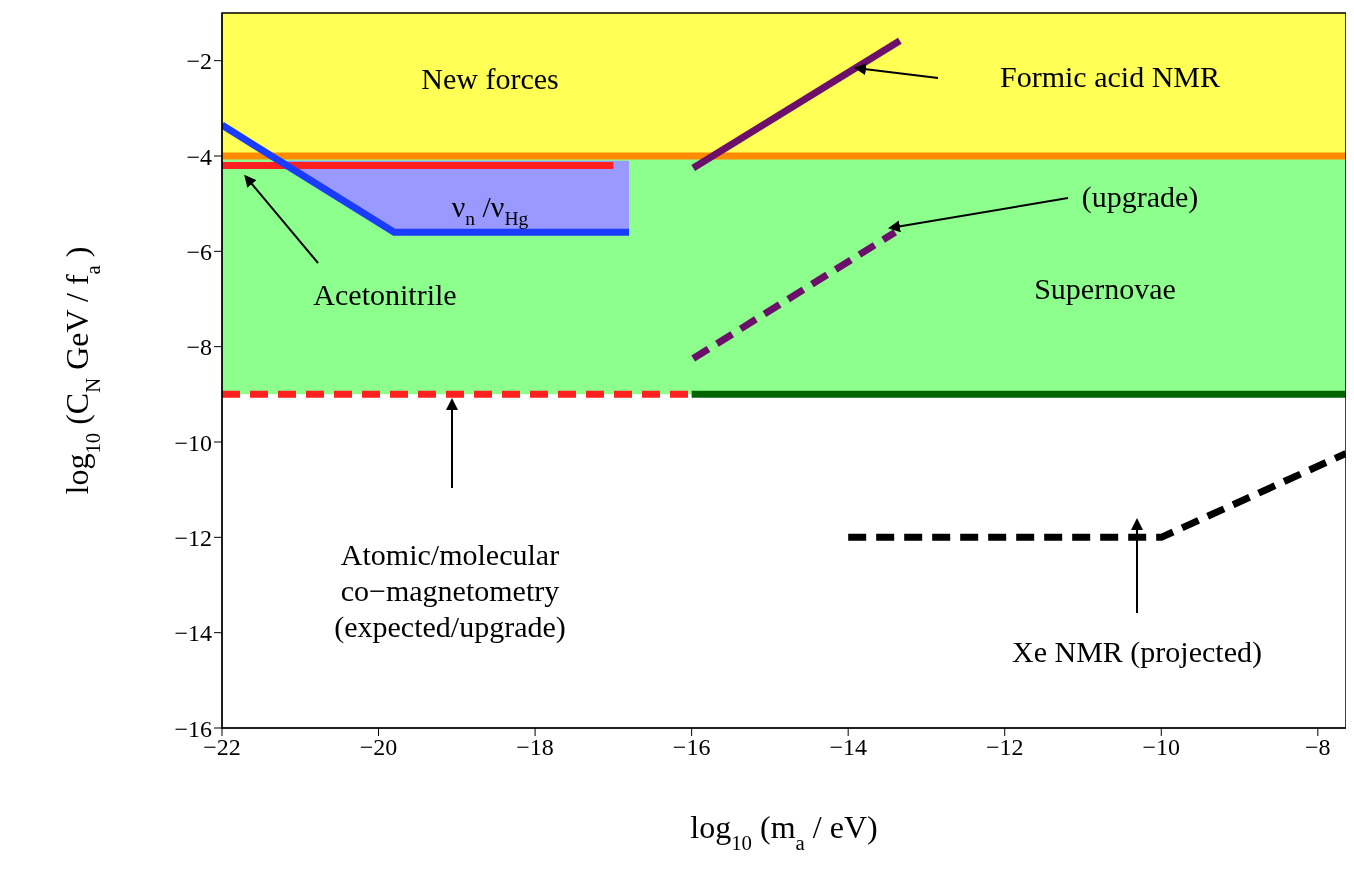 This screenshot has height=888, width=1354. What do you see at coordinates (535, 747) in the screenshot?
I see `x-tick-label: −18` at bounding box center [535, 747].